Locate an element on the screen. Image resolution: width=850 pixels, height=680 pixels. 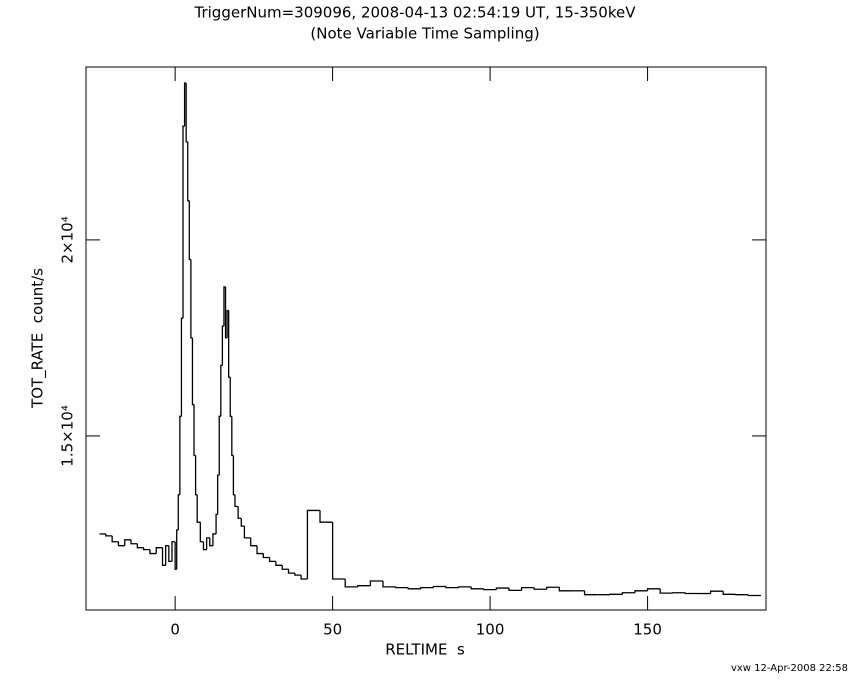
x-tick-label: 150 is located at coordinates (647, 630).